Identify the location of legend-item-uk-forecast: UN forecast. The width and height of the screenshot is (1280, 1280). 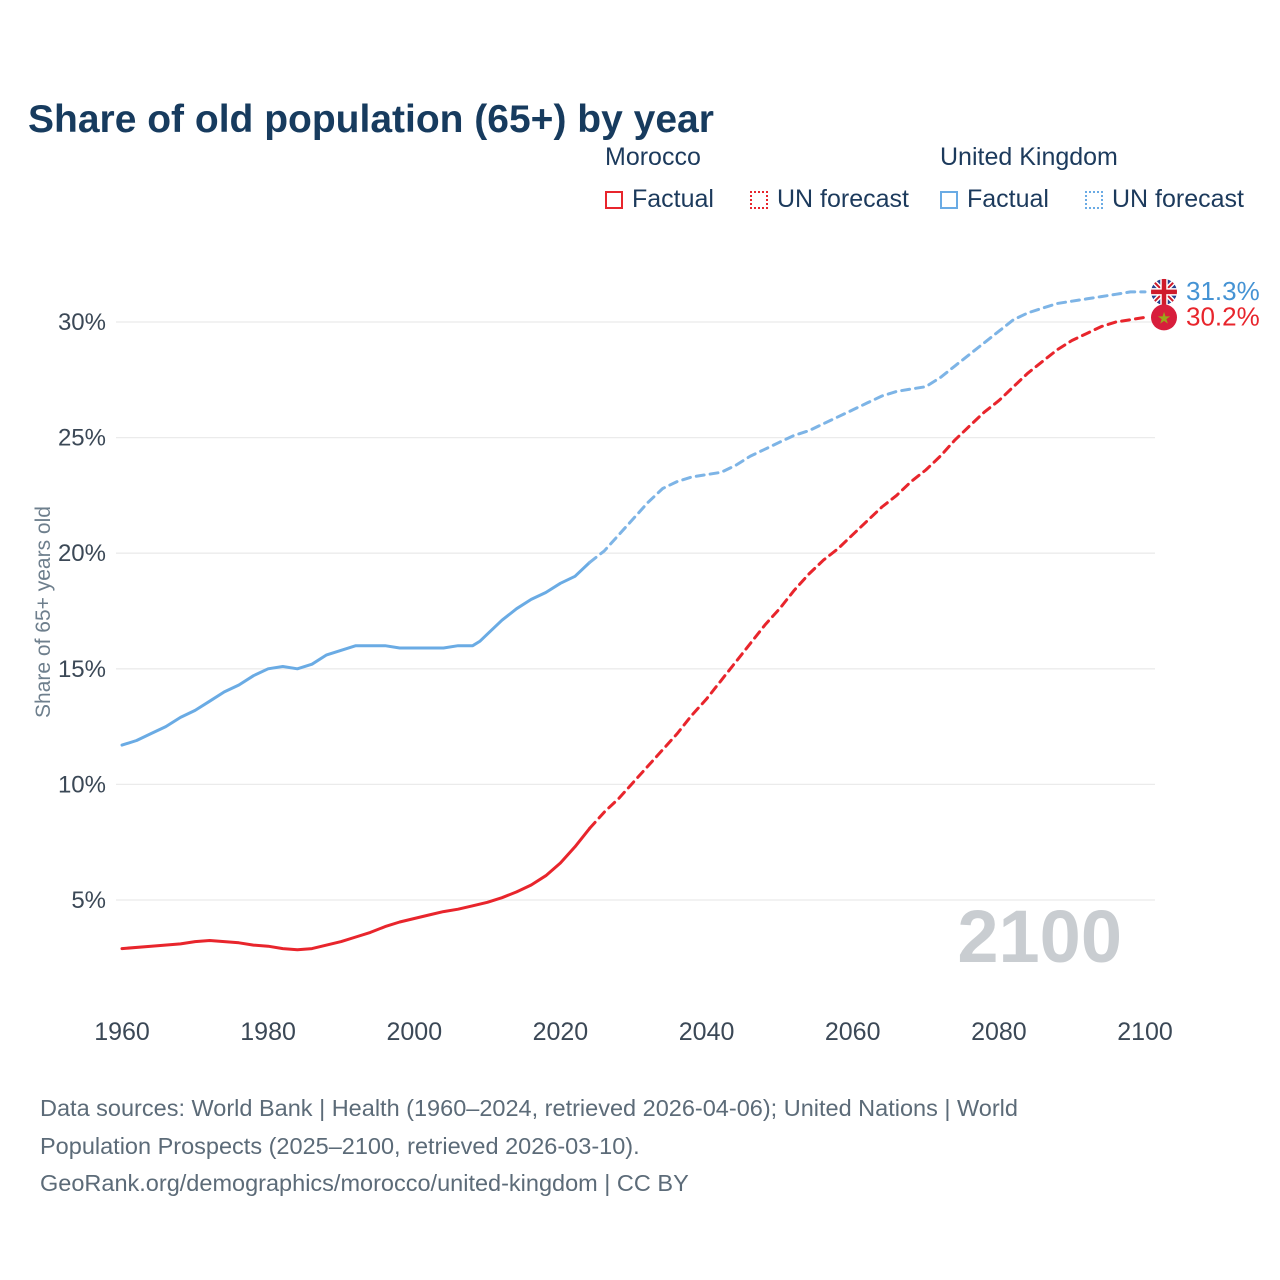
(1164, 199).